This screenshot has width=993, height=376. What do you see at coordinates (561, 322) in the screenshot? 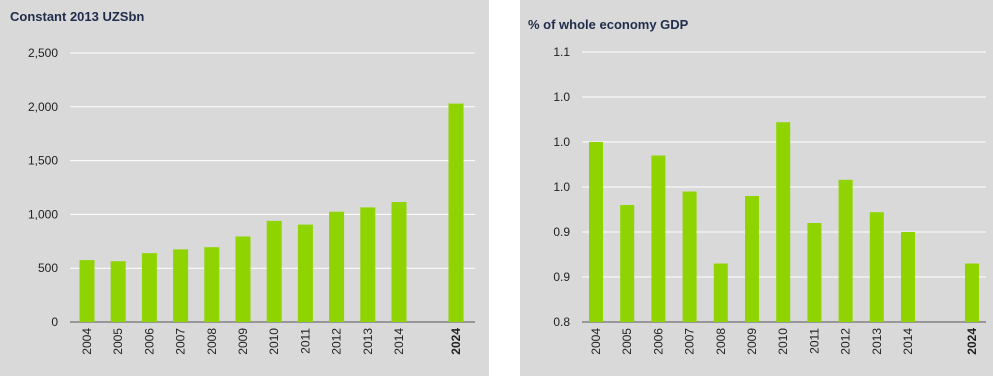
I see `y-tick-label: 0.8` at bounding box center [561, 322].